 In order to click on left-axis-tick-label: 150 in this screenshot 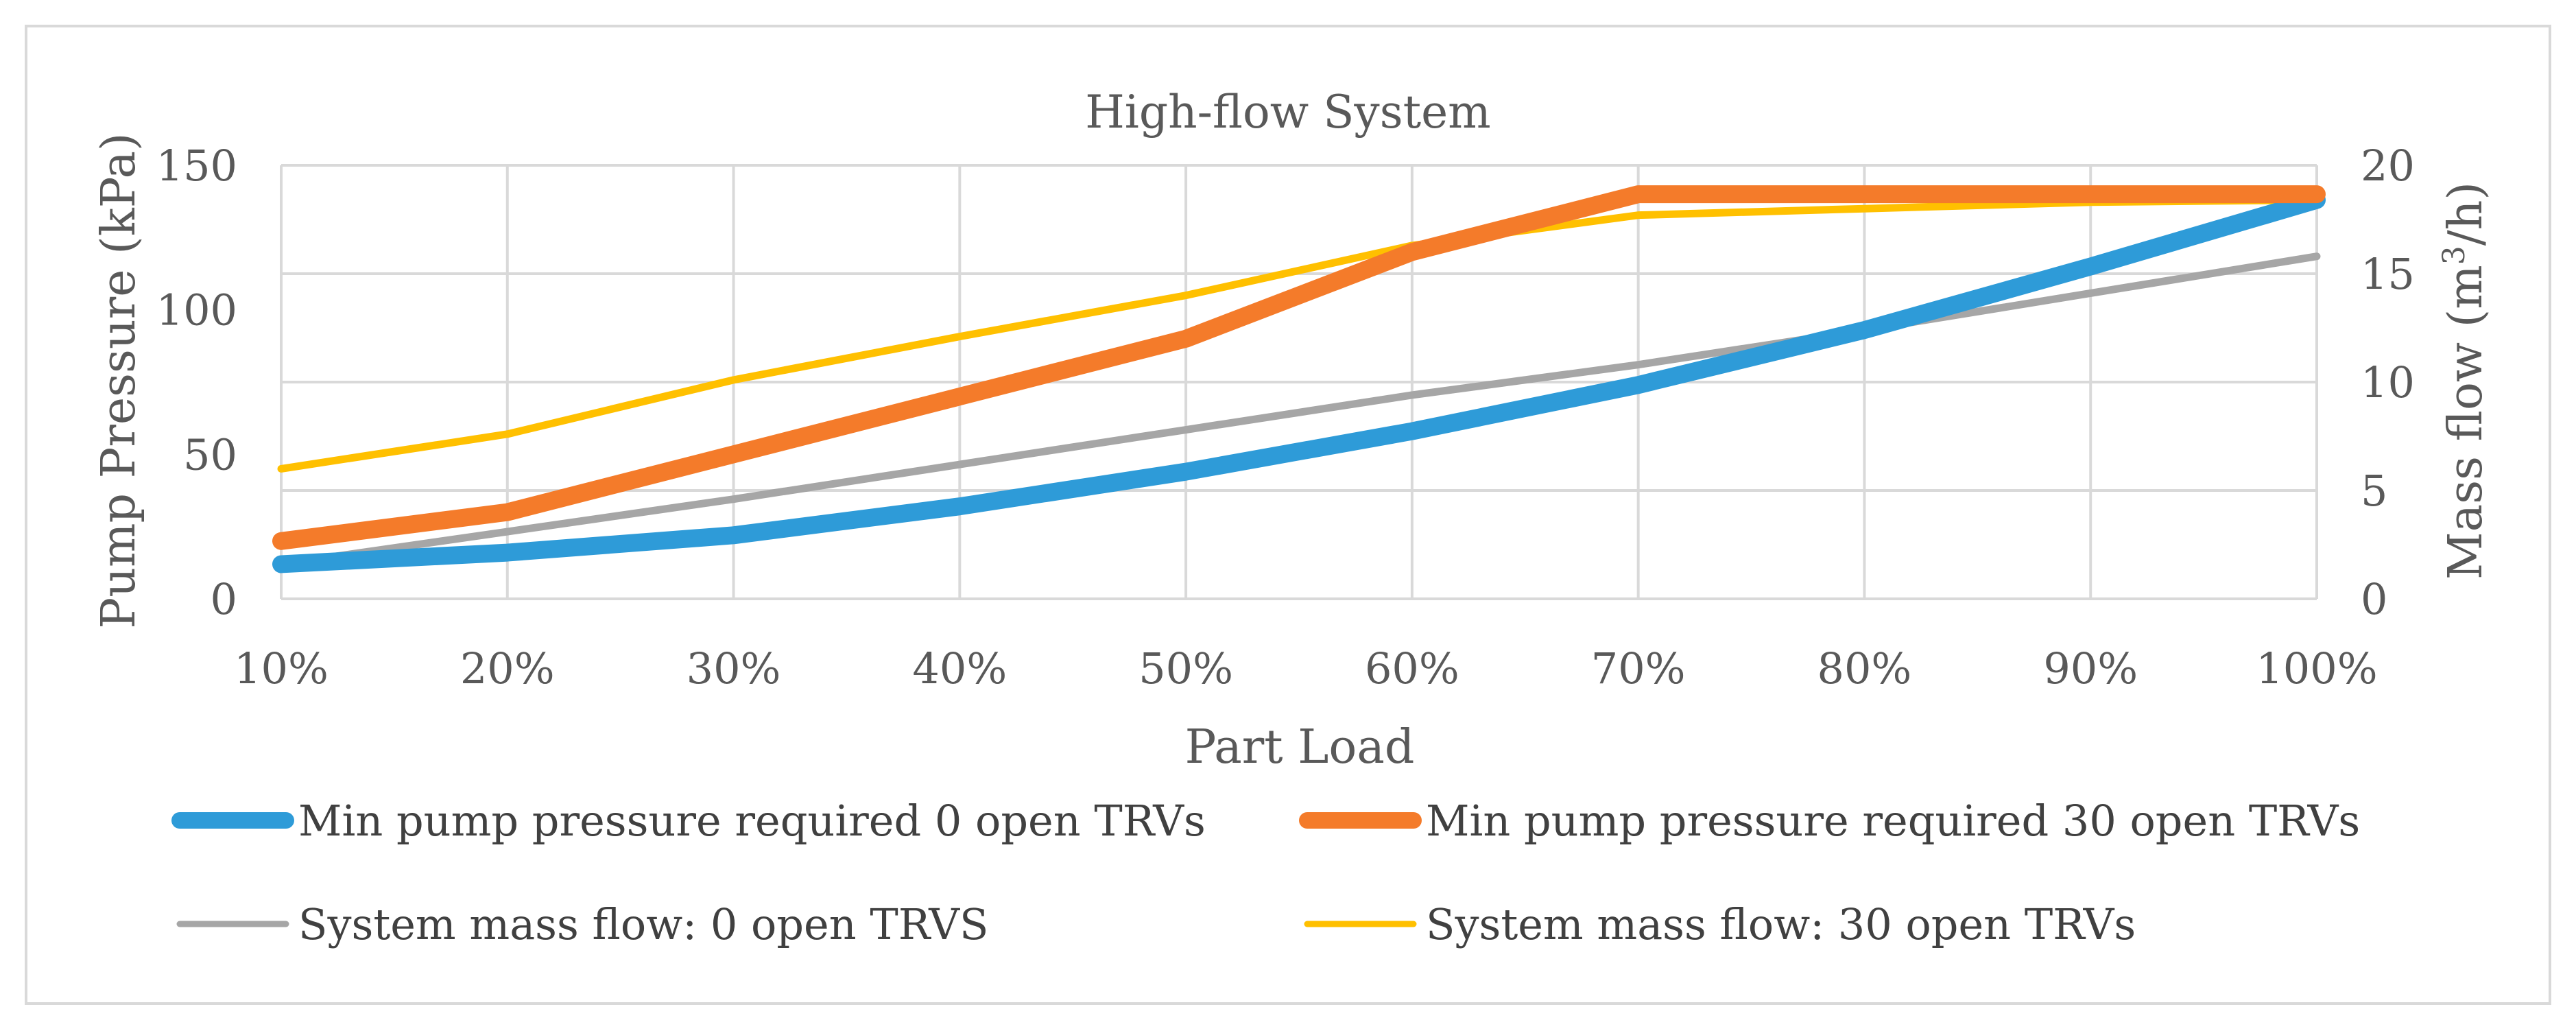, I will do `click(196, 166)`.